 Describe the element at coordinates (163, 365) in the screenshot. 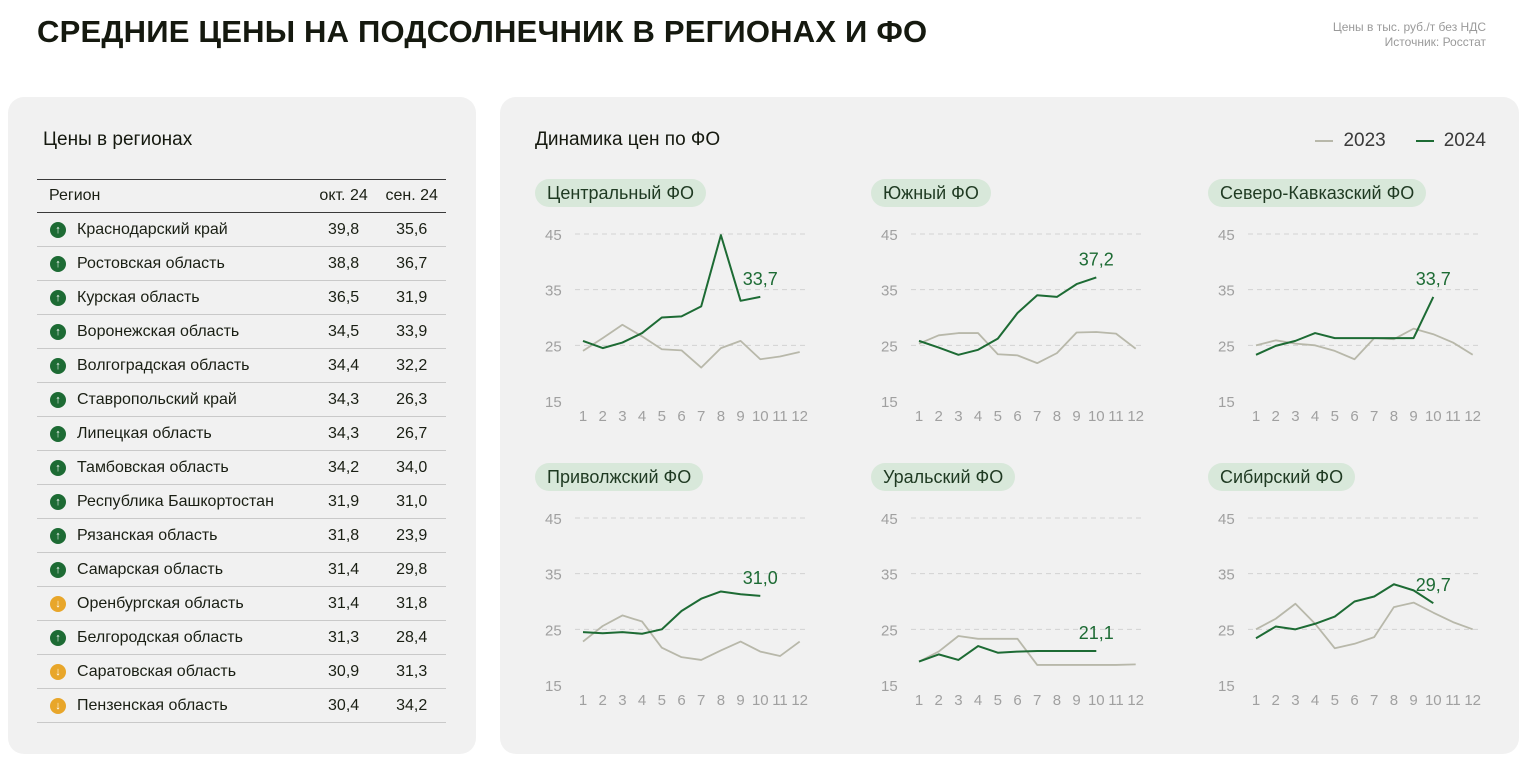

I see `region-name: Волгоградская область` at that location.